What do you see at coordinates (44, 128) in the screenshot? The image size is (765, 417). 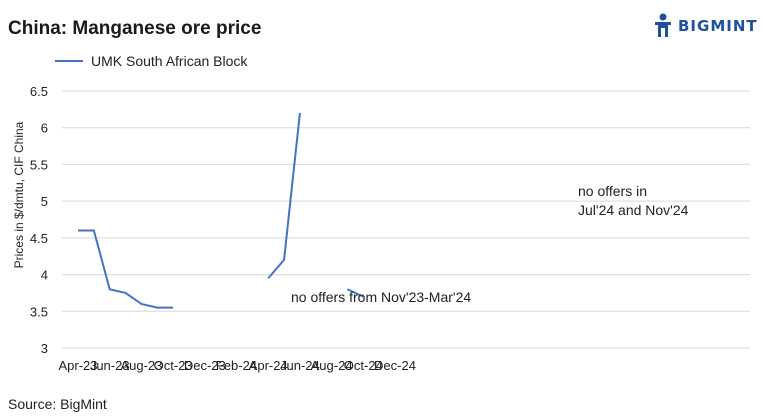 I see `y-tick-label: 6` at bounding box center [44, 128].